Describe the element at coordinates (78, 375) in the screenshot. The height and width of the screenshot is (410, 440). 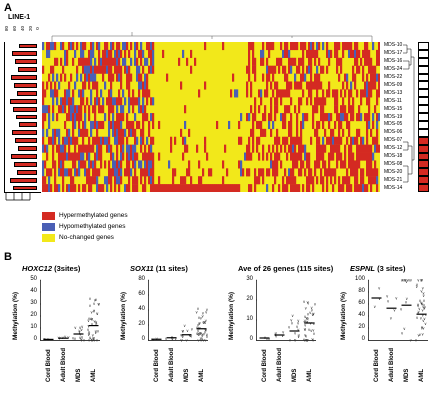
I see `x-group-label: MDS` at that location.